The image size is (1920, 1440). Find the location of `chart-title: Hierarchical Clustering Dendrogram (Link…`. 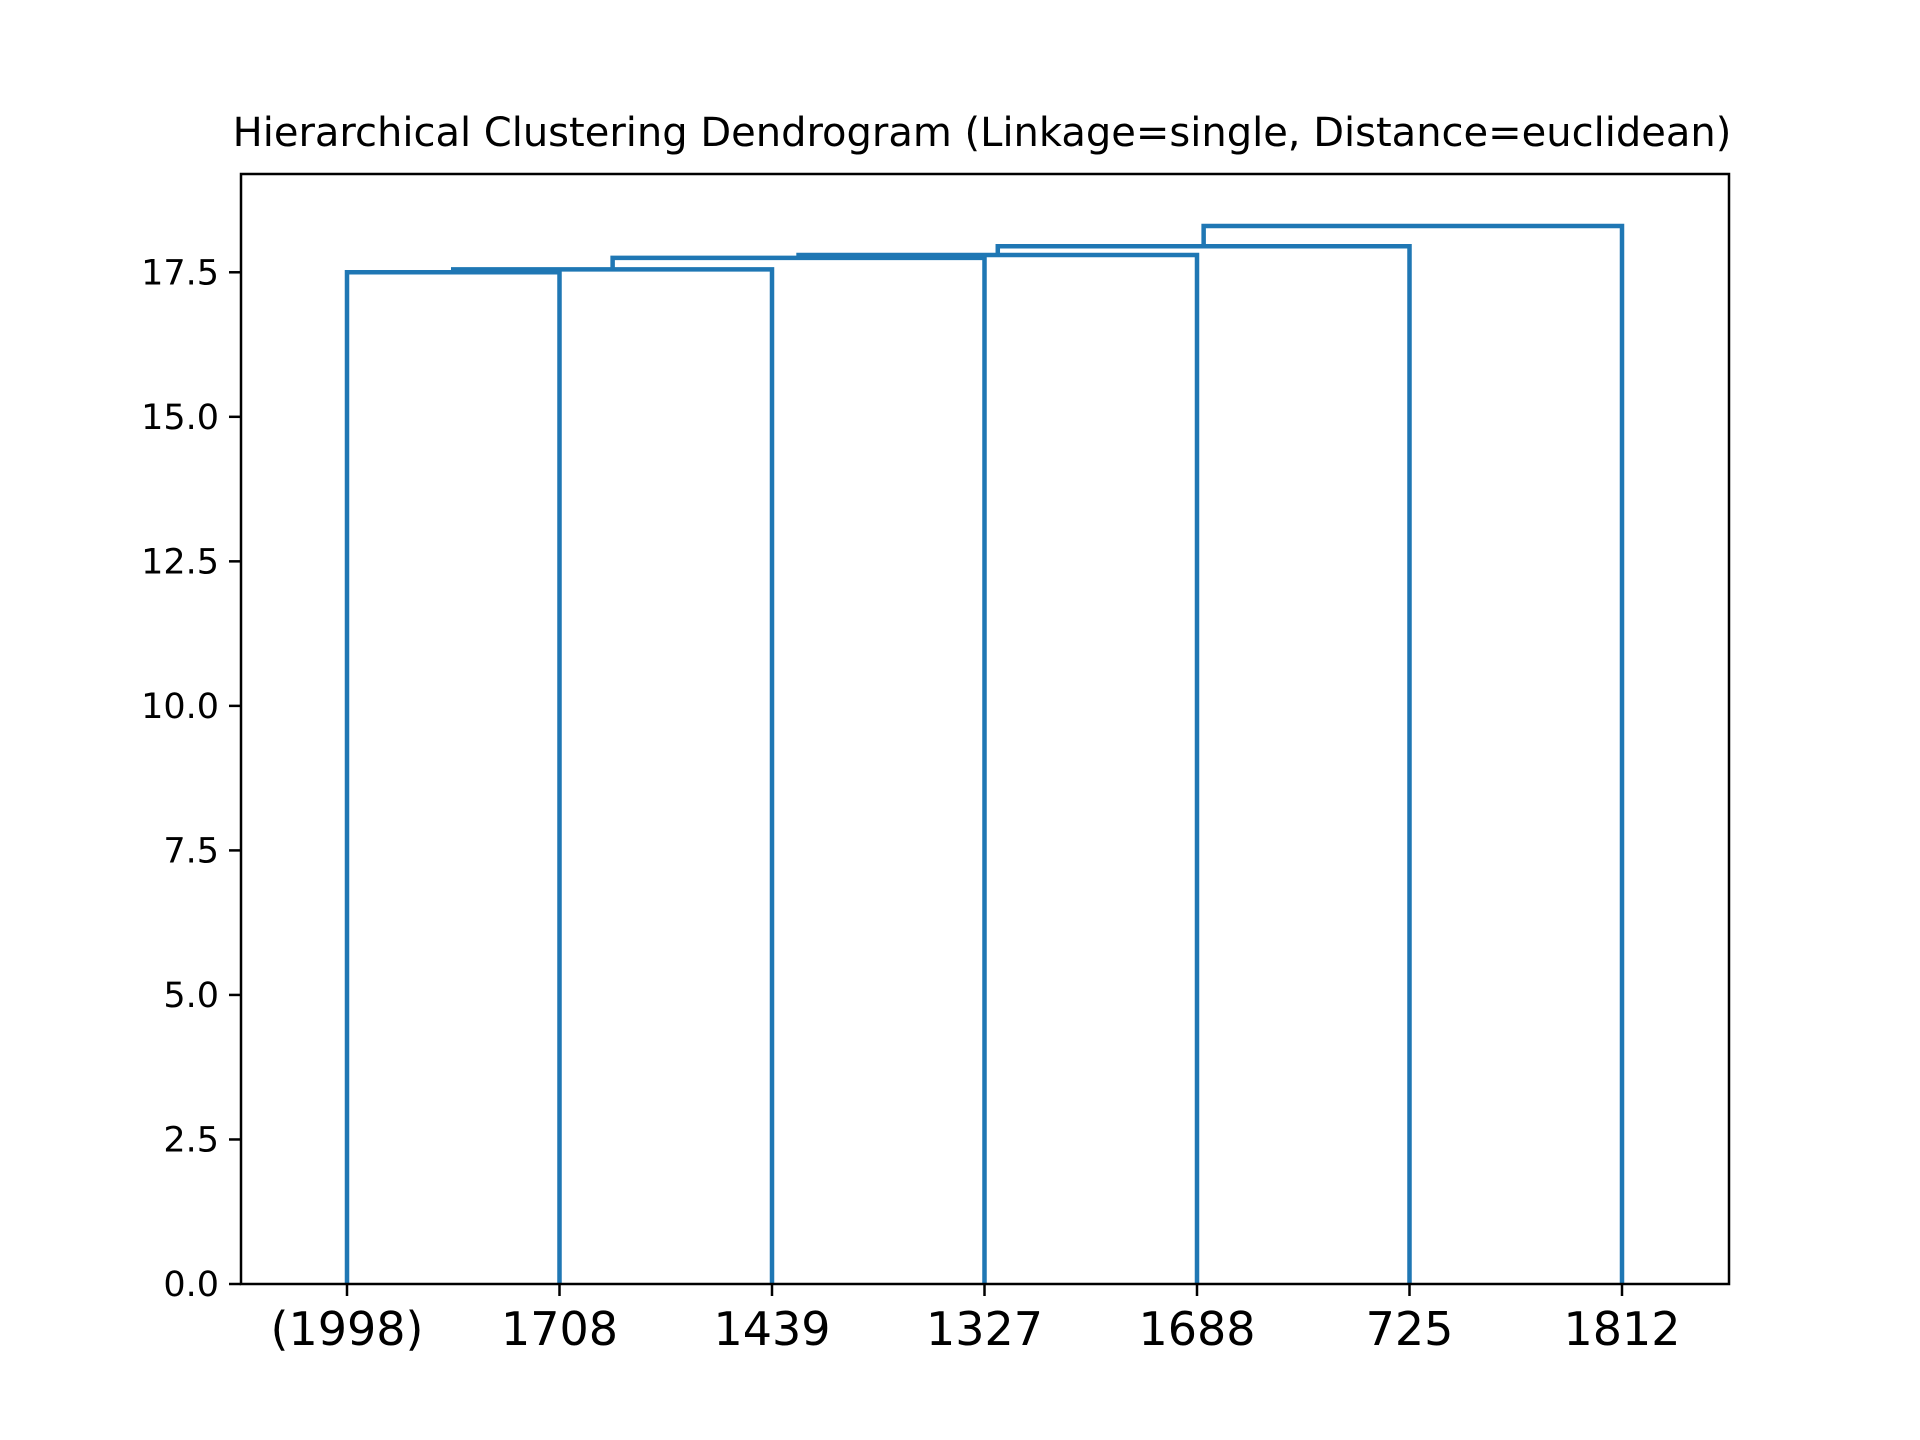

chart-title: Hierarchical Clustering Dendrogram (Link… is located at coordinates (982, 133).